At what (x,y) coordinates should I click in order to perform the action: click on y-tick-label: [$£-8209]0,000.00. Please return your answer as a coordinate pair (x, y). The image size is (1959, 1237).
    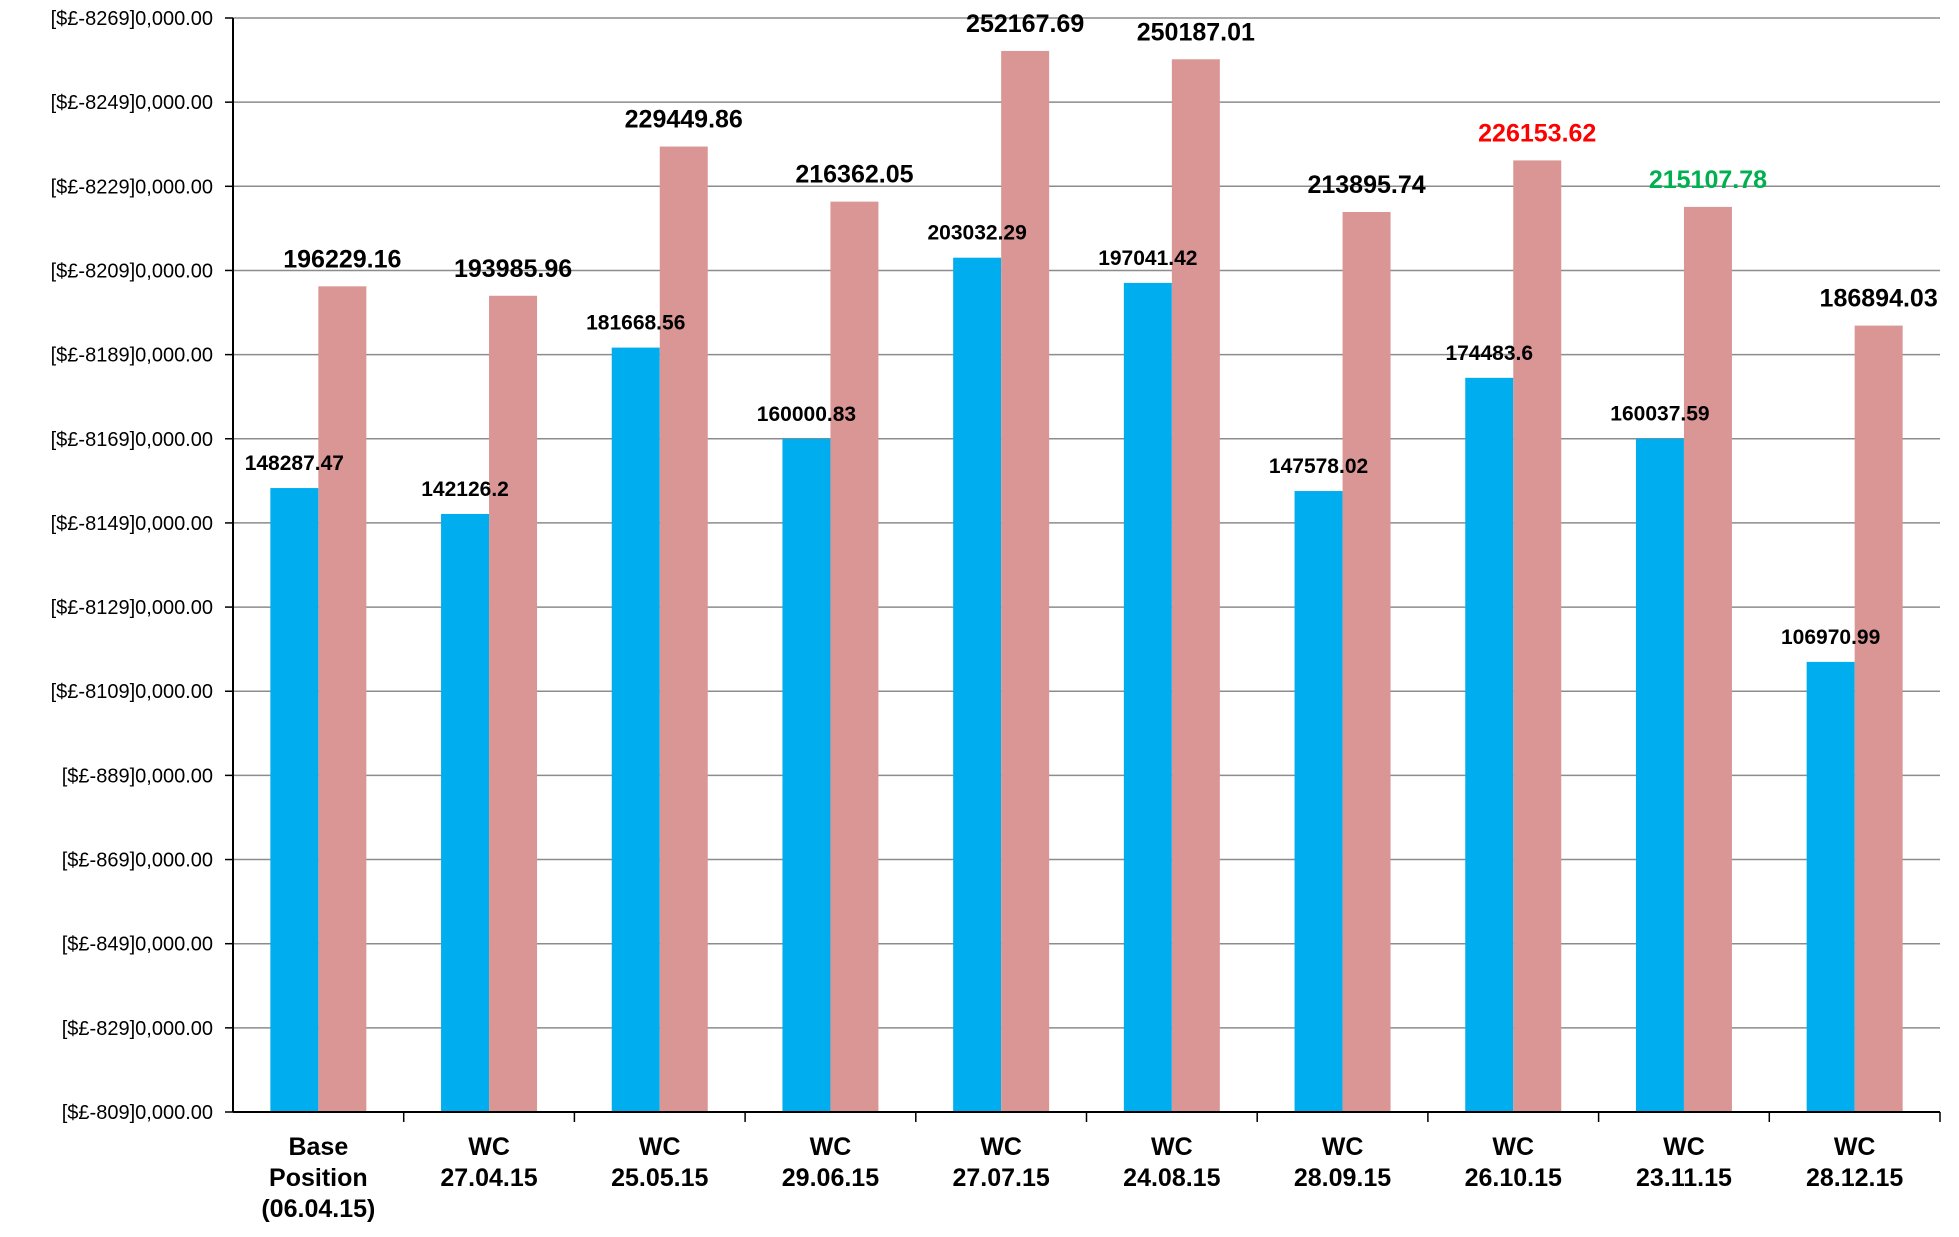
    Looking at the image, I should click on (132, 271).